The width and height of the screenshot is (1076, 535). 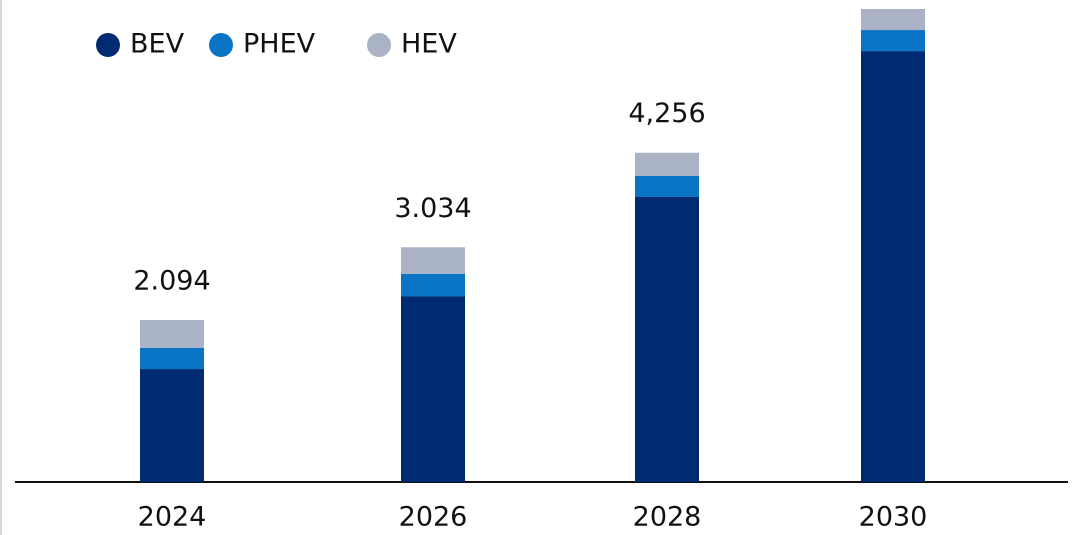 What do you see at coordinates (893, 517) in the screenshot?
I see `x-tick-label: 2030` at bounding box center [893, 517].